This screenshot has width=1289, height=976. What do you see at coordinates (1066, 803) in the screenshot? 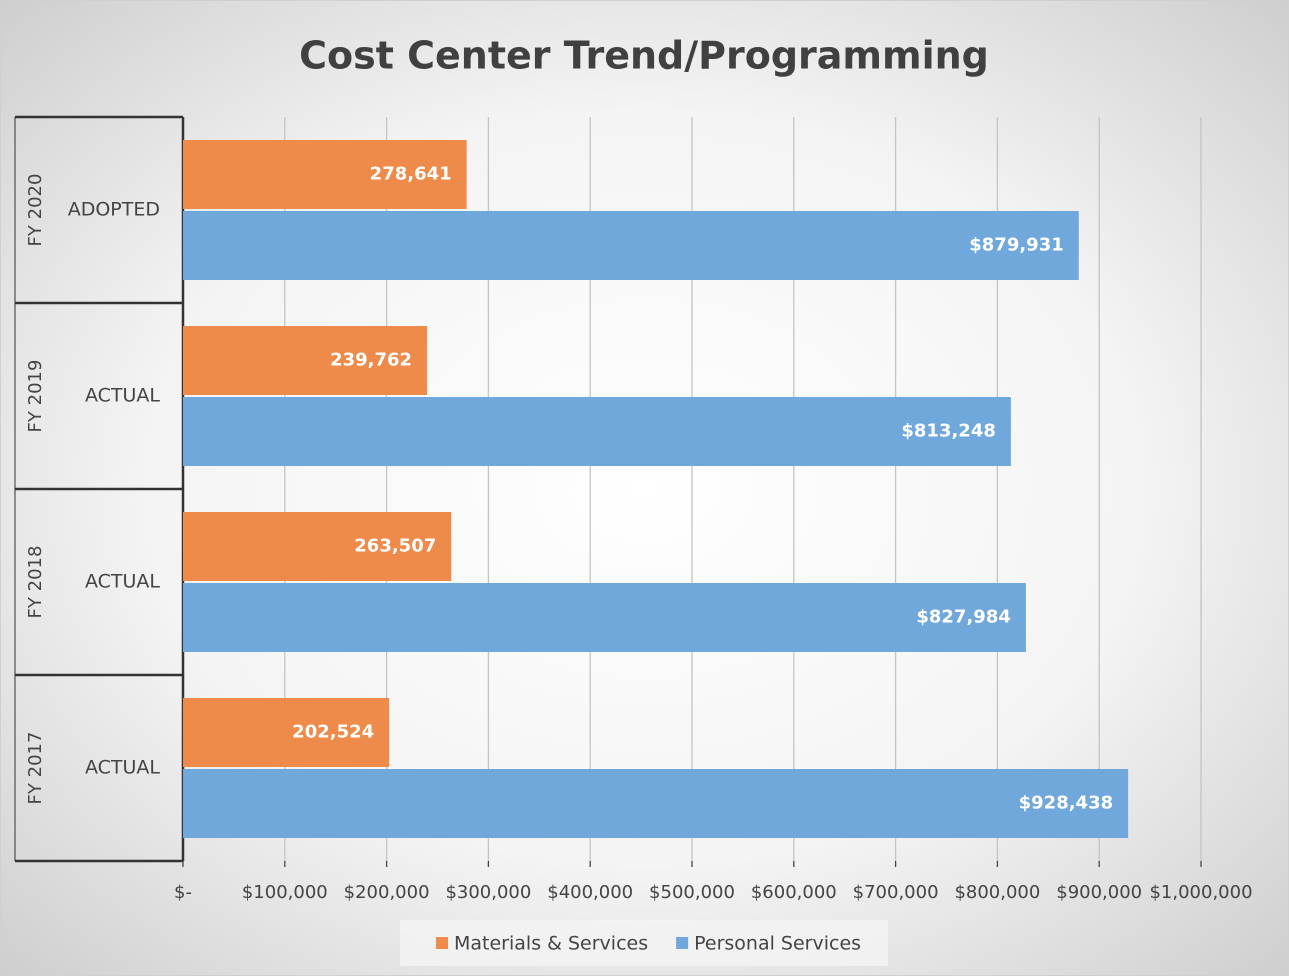
I see `data-label: $928,438` at bounding box center [1066, 803].